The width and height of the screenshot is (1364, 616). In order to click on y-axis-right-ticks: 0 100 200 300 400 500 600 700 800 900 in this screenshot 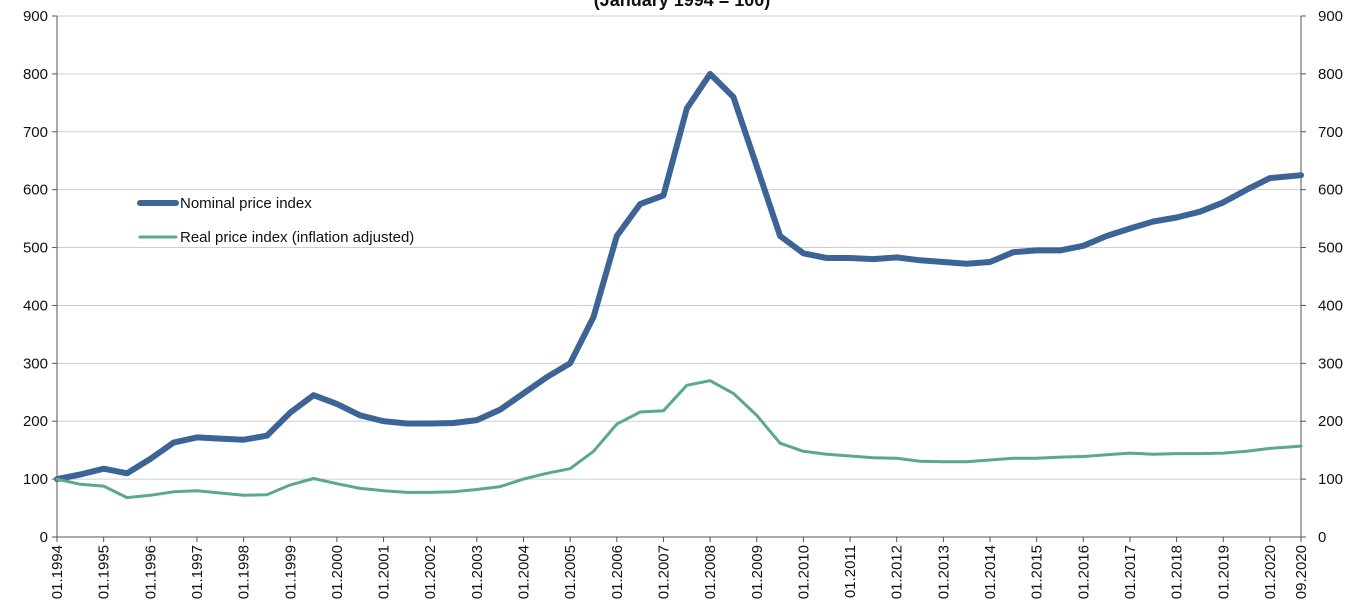, I will do `click(1330, 277)`.